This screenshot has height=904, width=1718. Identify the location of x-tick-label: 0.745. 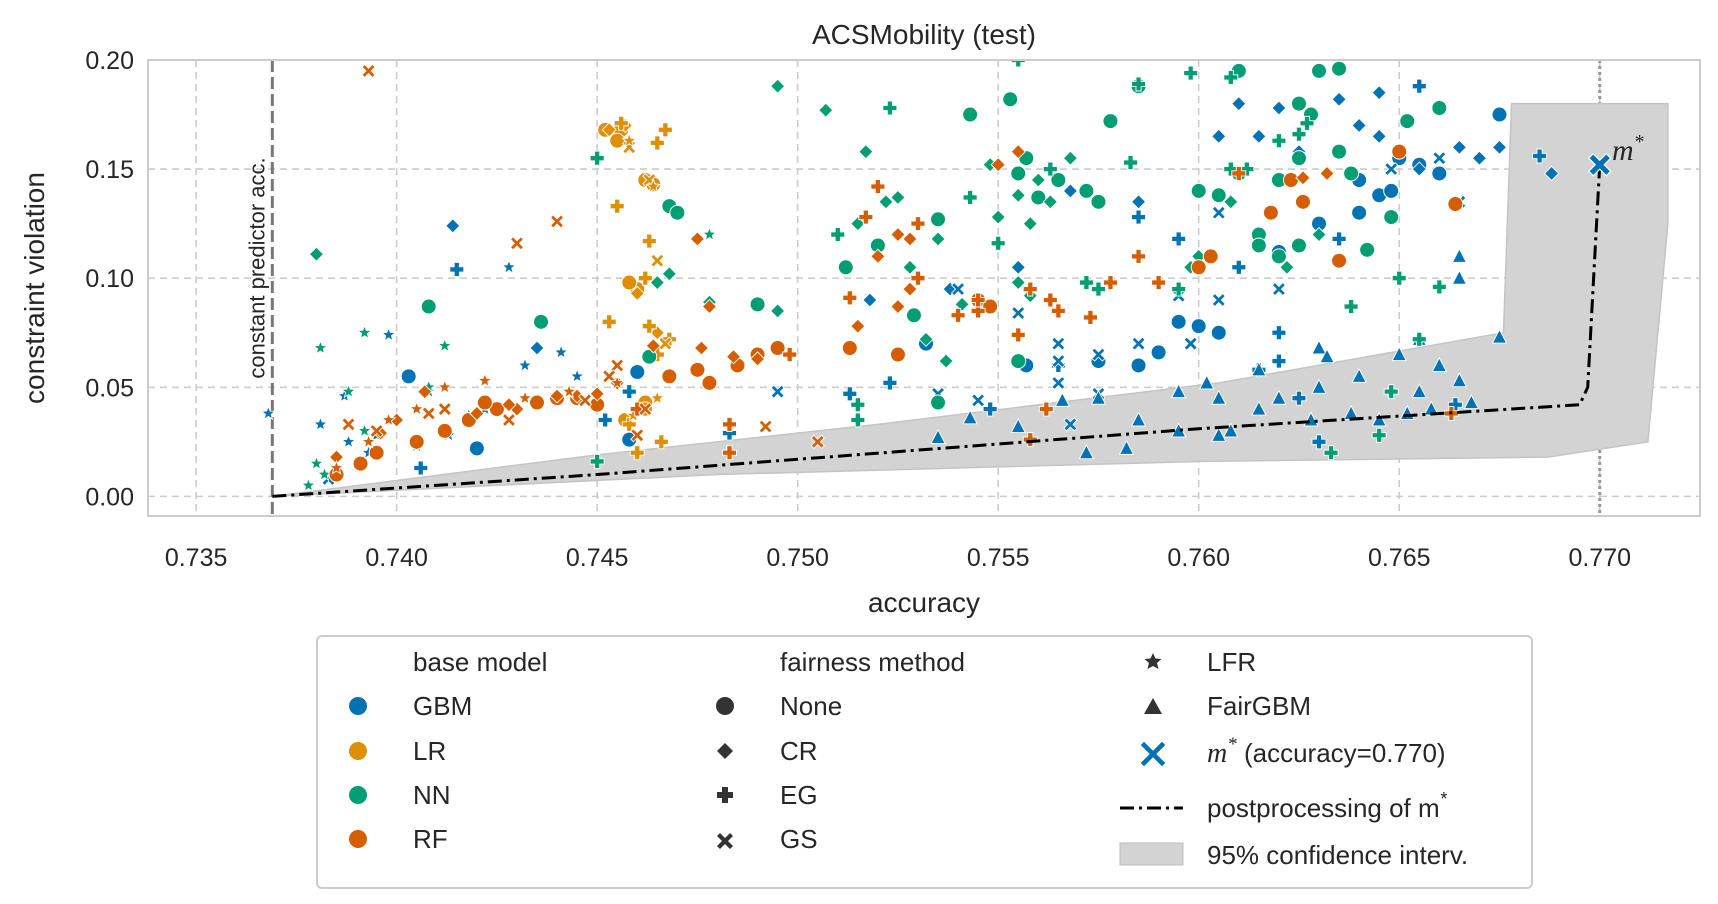
(597, 558).